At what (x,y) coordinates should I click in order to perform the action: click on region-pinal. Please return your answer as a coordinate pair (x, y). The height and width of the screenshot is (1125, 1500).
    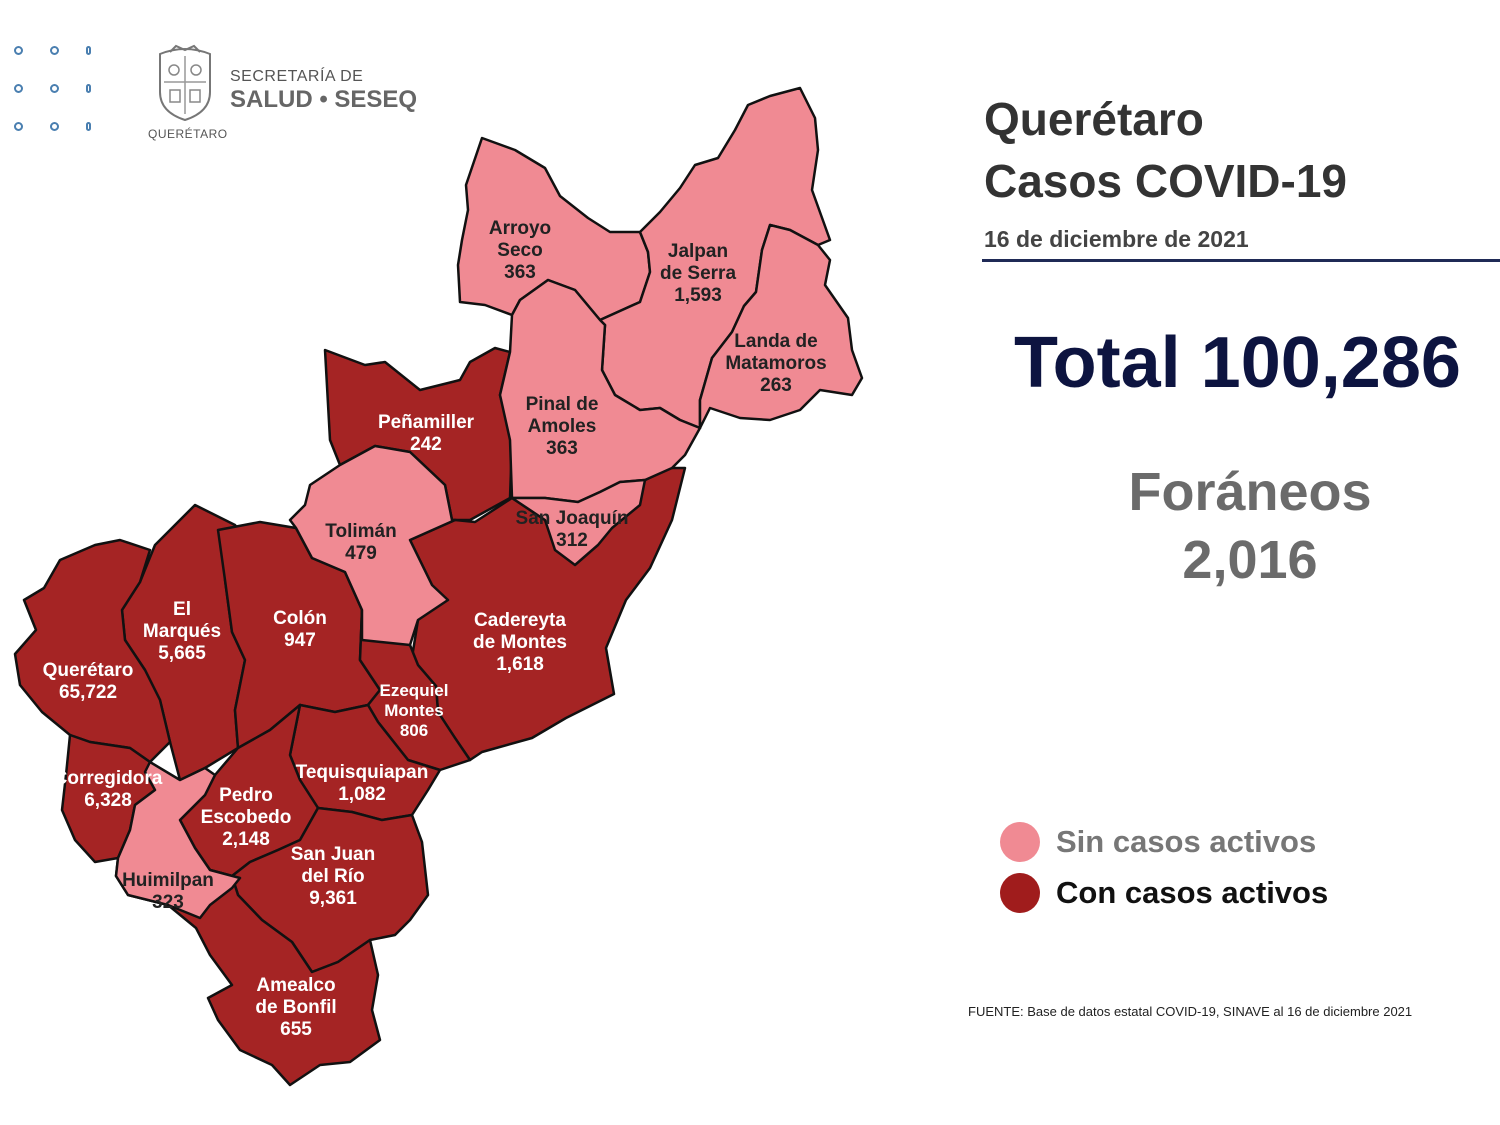
    Looking at the image, I should click on (600, 391).